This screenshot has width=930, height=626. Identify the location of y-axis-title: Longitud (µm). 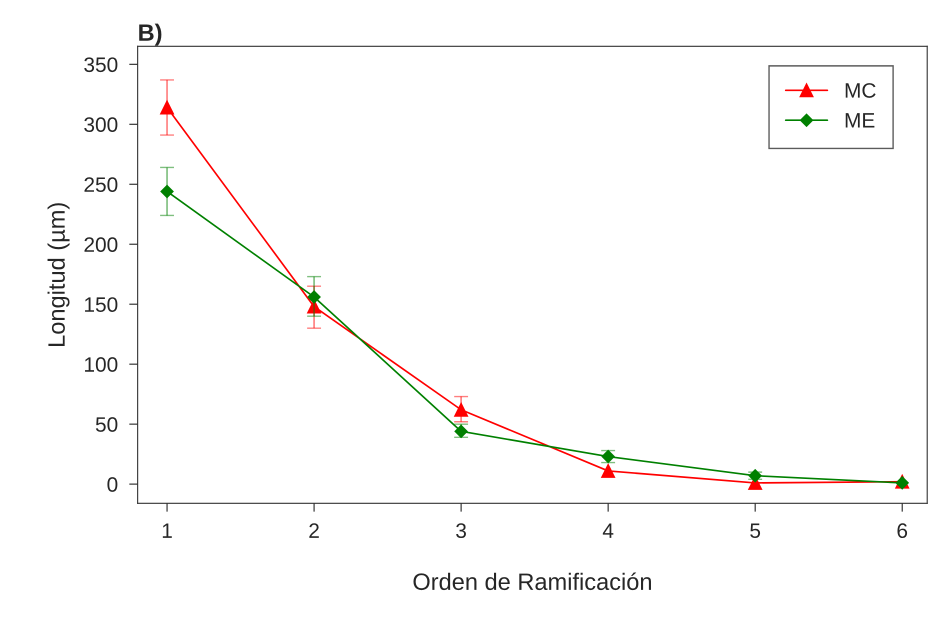
(59, 274).